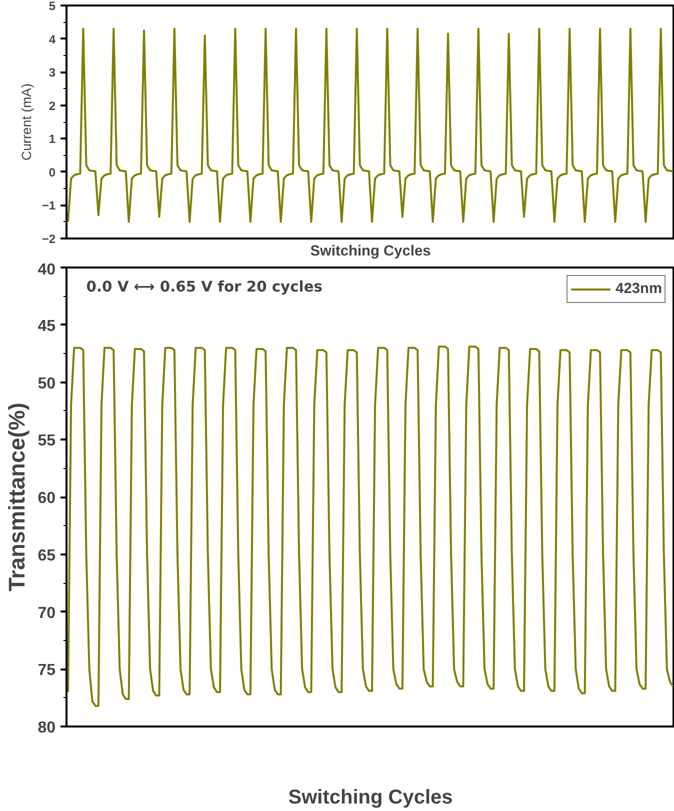 This screenshot has height=811, width=674. What do you see at coordinates (47, 728) in the screenshot?
I see `y-tick-label: 80` at bounding box center [47, 728].